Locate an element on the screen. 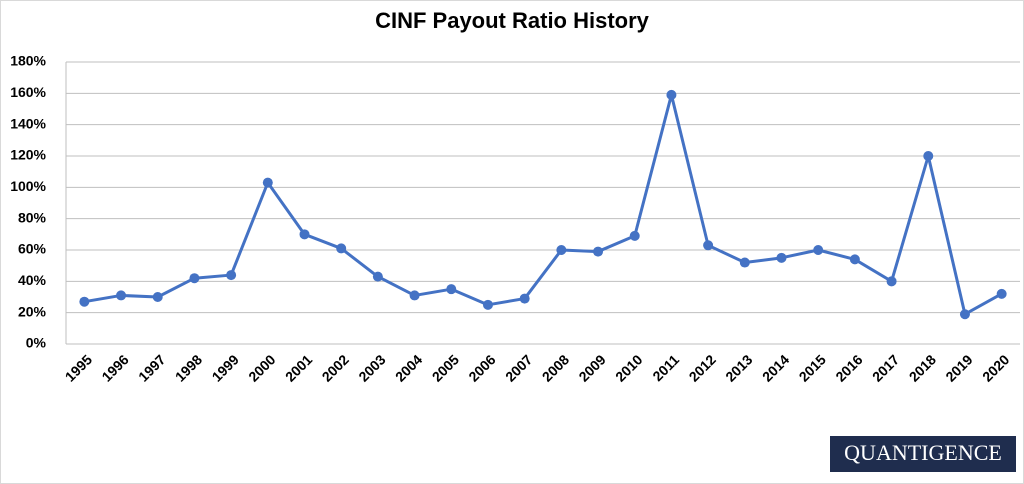 This screenshot has width=1024, height=484. y-tick-label: 160% is located at coordinates (28, 92).